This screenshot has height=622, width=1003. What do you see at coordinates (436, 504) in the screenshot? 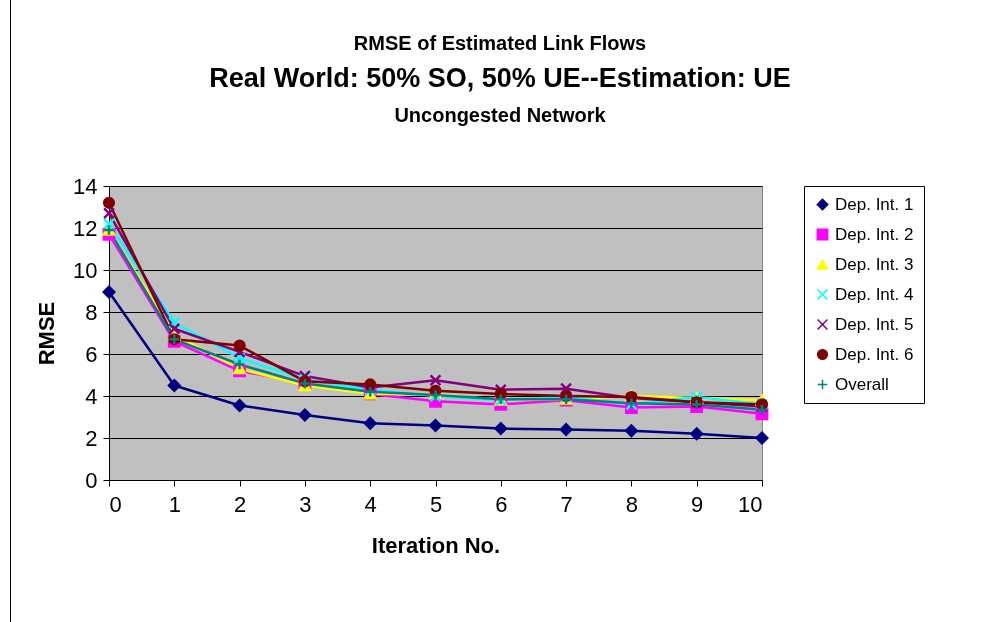
I see `x-tick-label: 5` at bounding box center [436, 504].